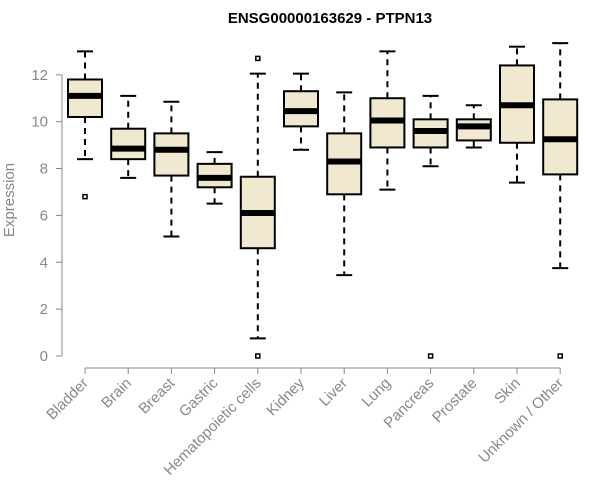 The image size is (600, 500). What do you see at coordinates (116, 393) in the screenshot?
I see `x-tick-label: Brain` at bounding box center [116, 393].